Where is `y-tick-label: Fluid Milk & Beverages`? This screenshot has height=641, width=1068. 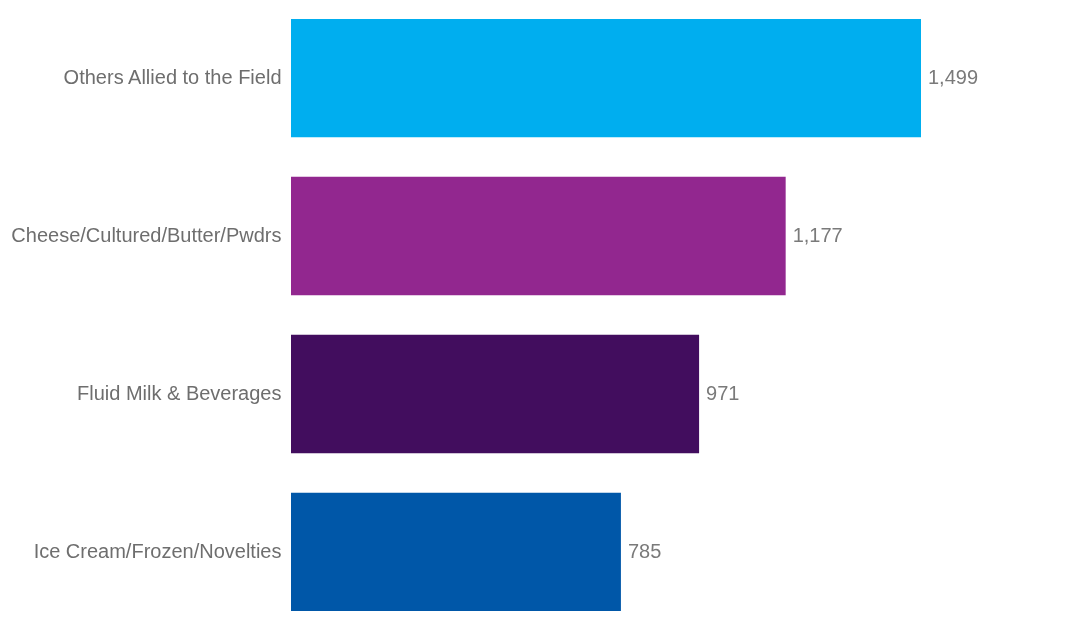
y-tick-label: Fluid Milk & Beverages is located at coordinates (179, 392).